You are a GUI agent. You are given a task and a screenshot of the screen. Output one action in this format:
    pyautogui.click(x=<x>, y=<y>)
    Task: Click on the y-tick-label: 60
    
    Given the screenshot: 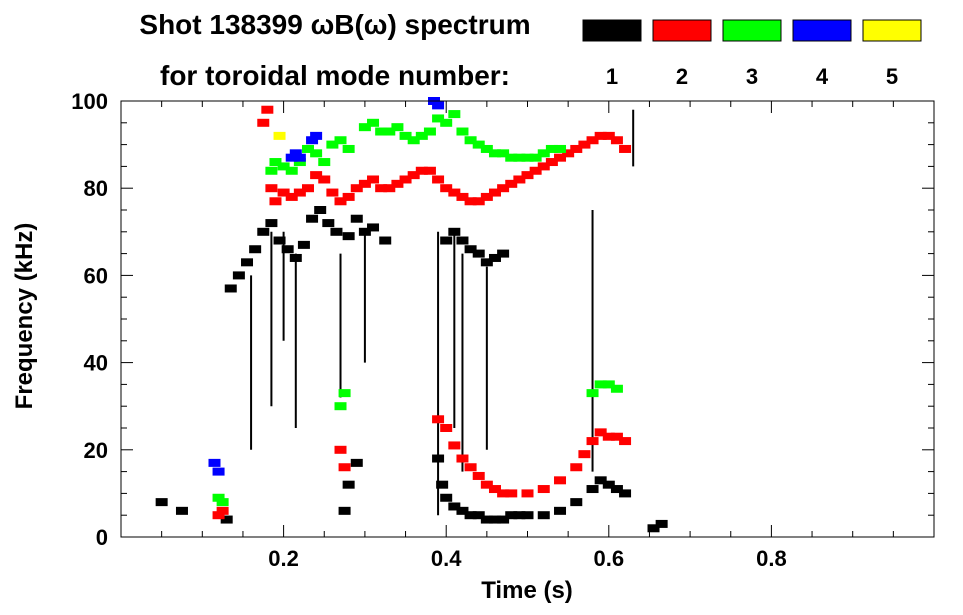 What is the action you would take?
    pyautogui.click(x=96, y=275)
    